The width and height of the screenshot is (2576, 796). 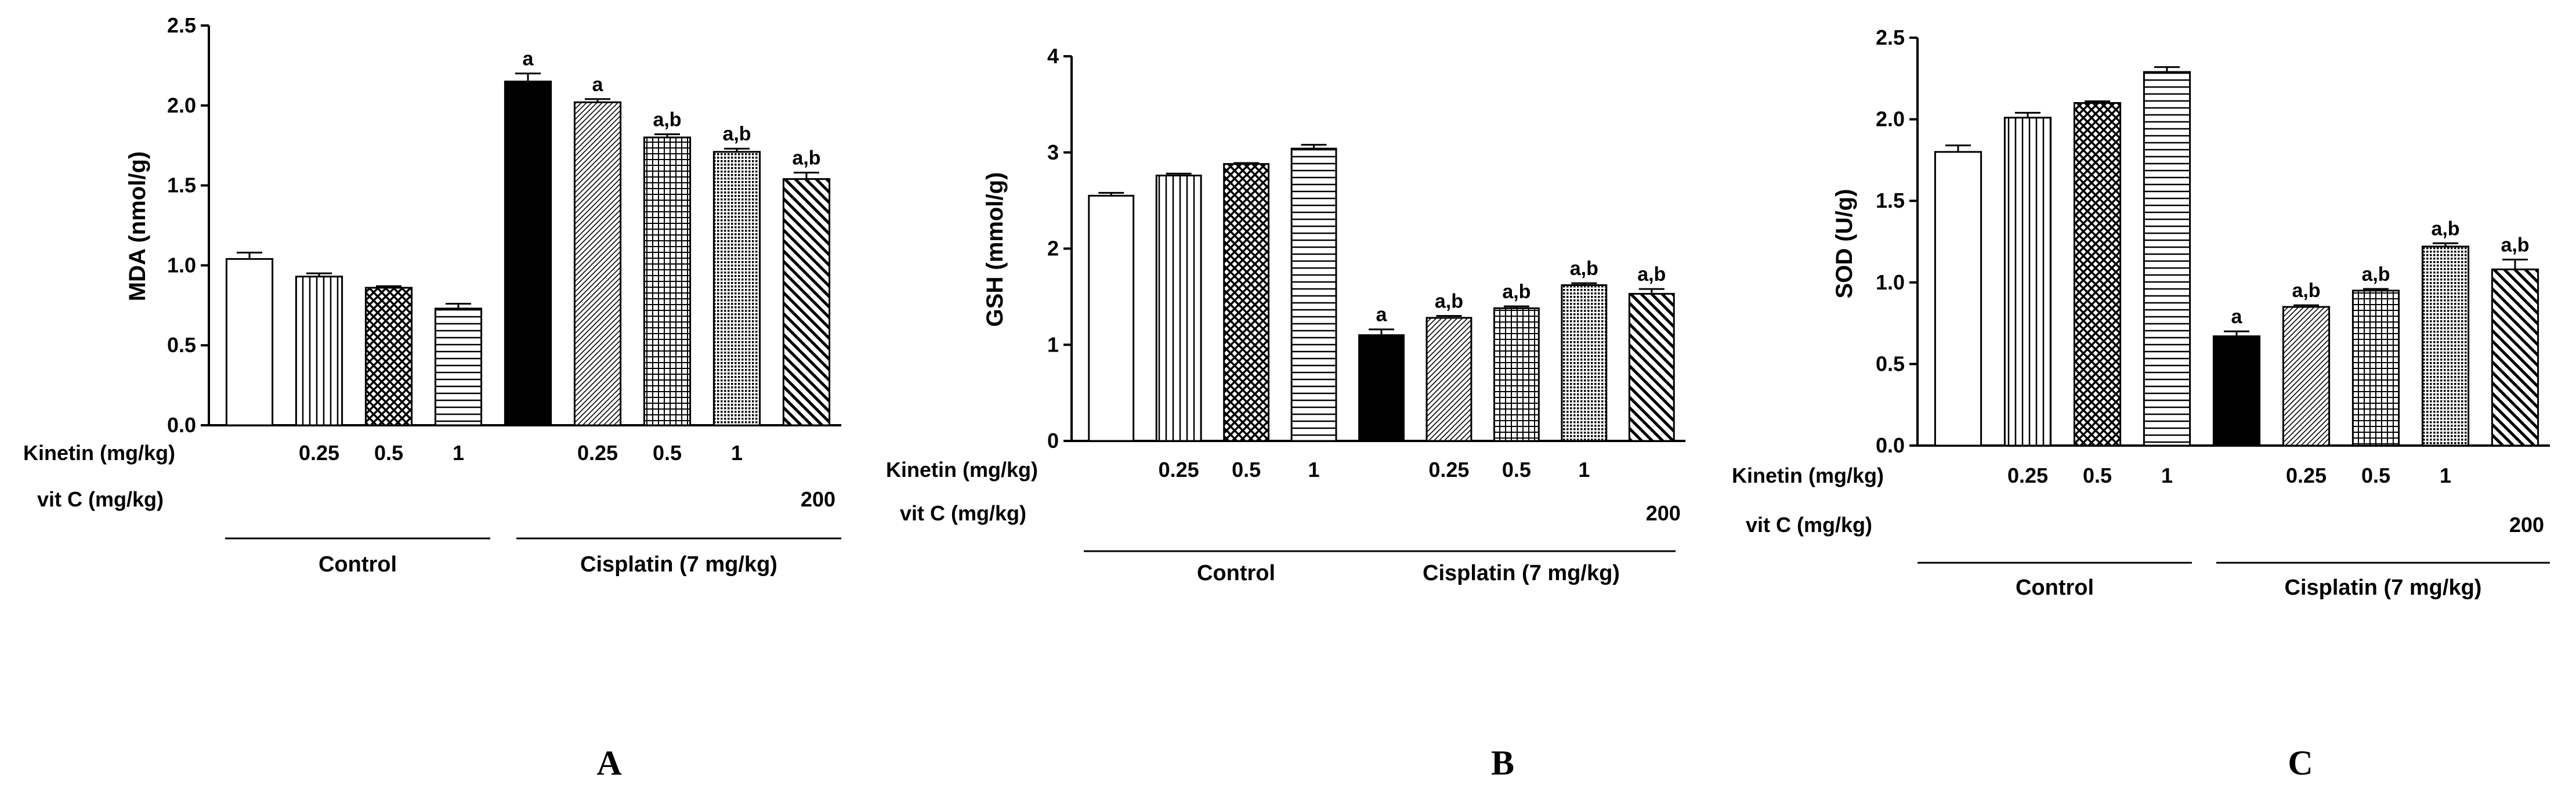 I want to click on panel-letter: C, so click(x=2300, y=763).